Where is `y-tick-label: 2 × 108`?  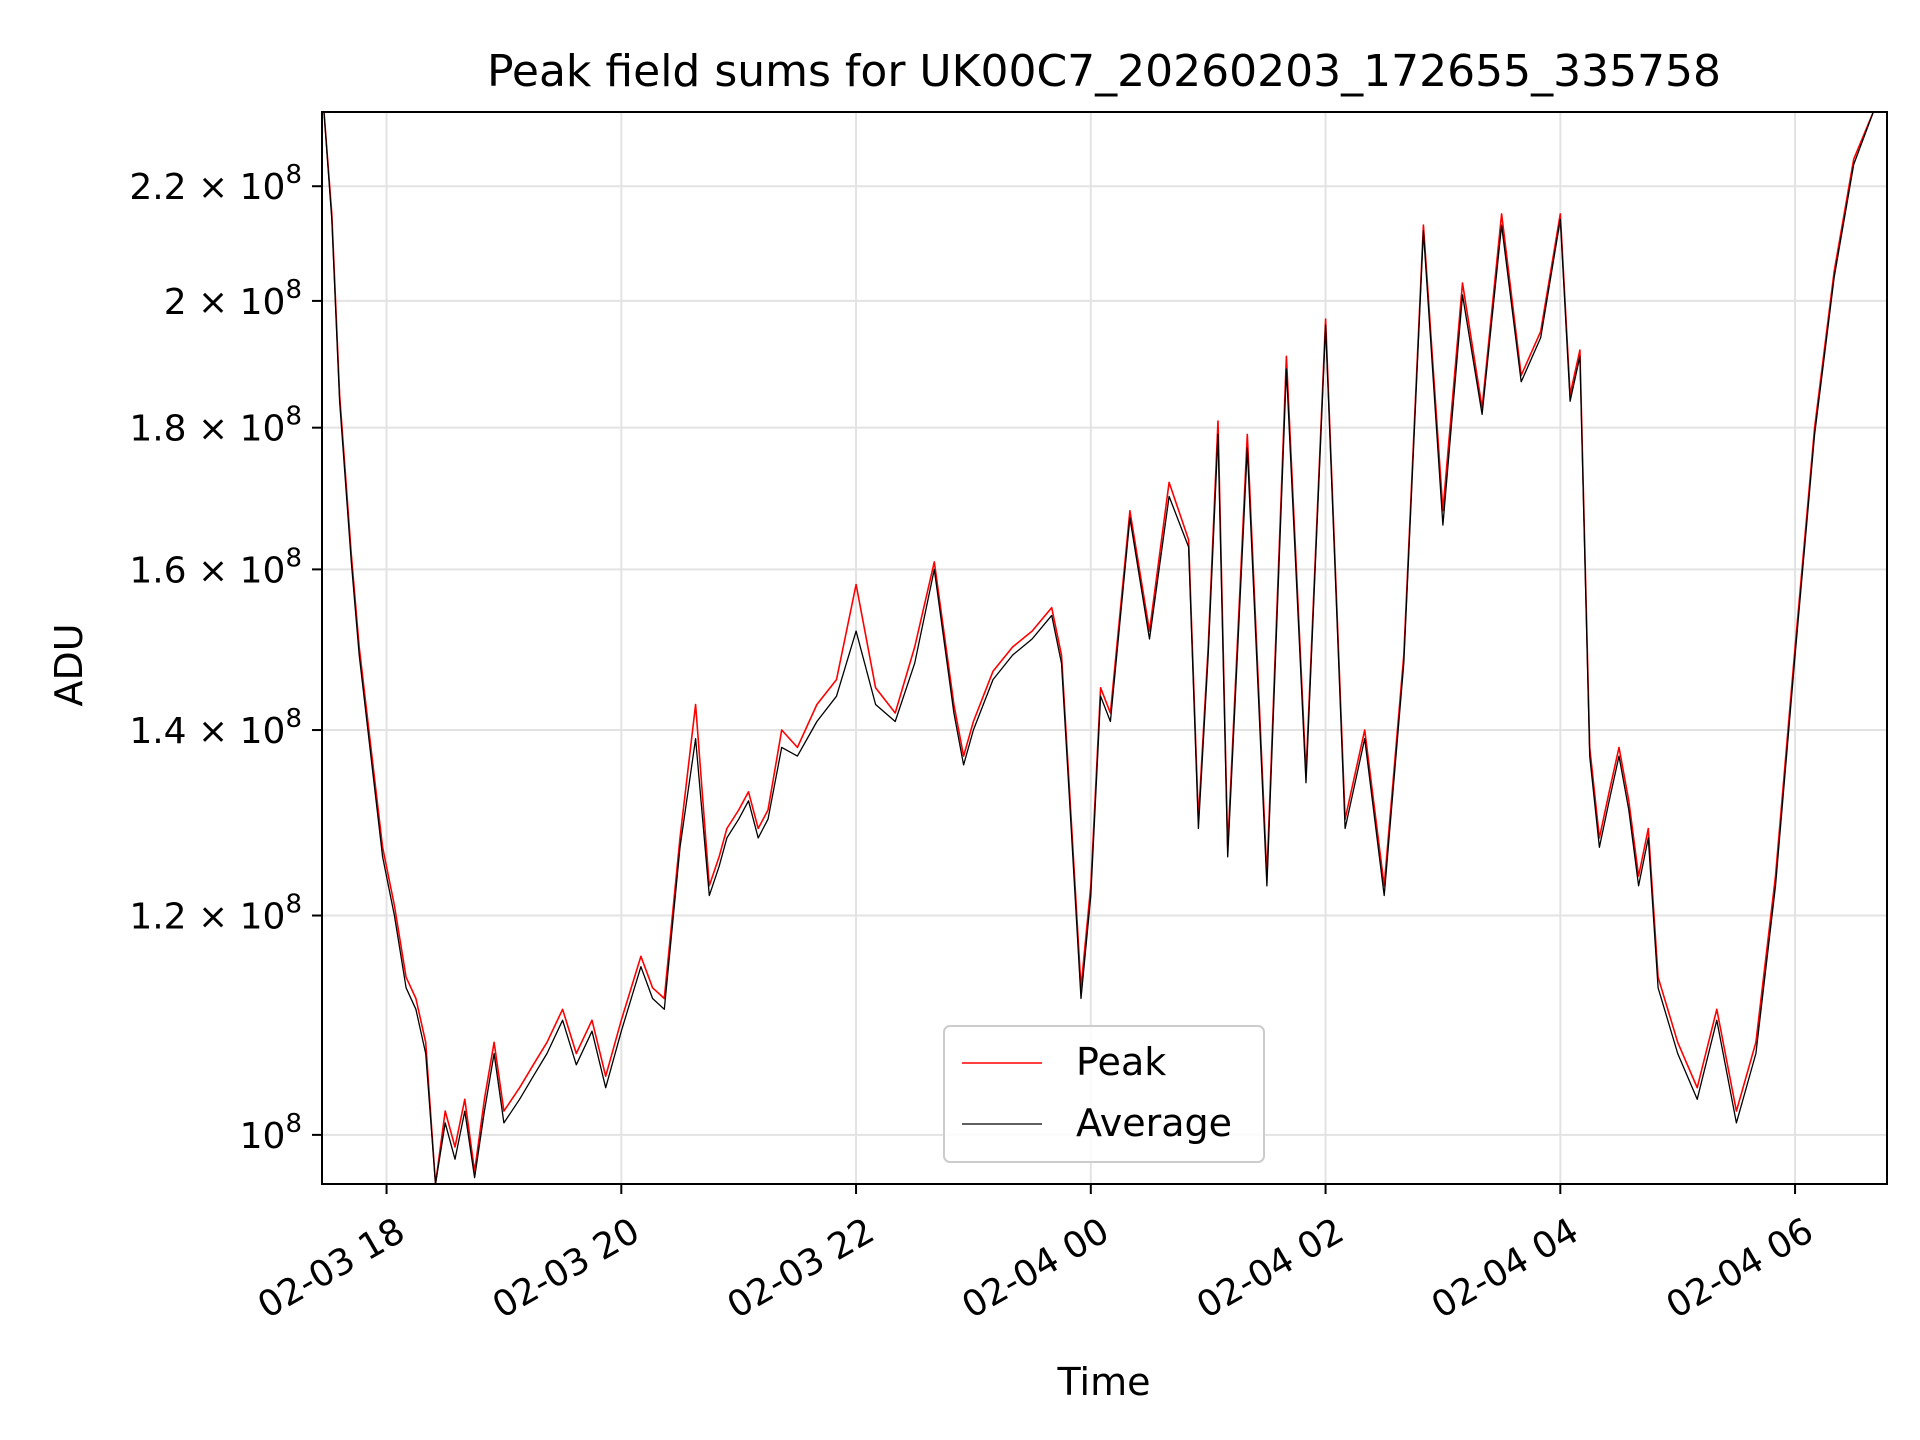 y-tick-label: 2 × 108 is located at coordinates (233, 299).